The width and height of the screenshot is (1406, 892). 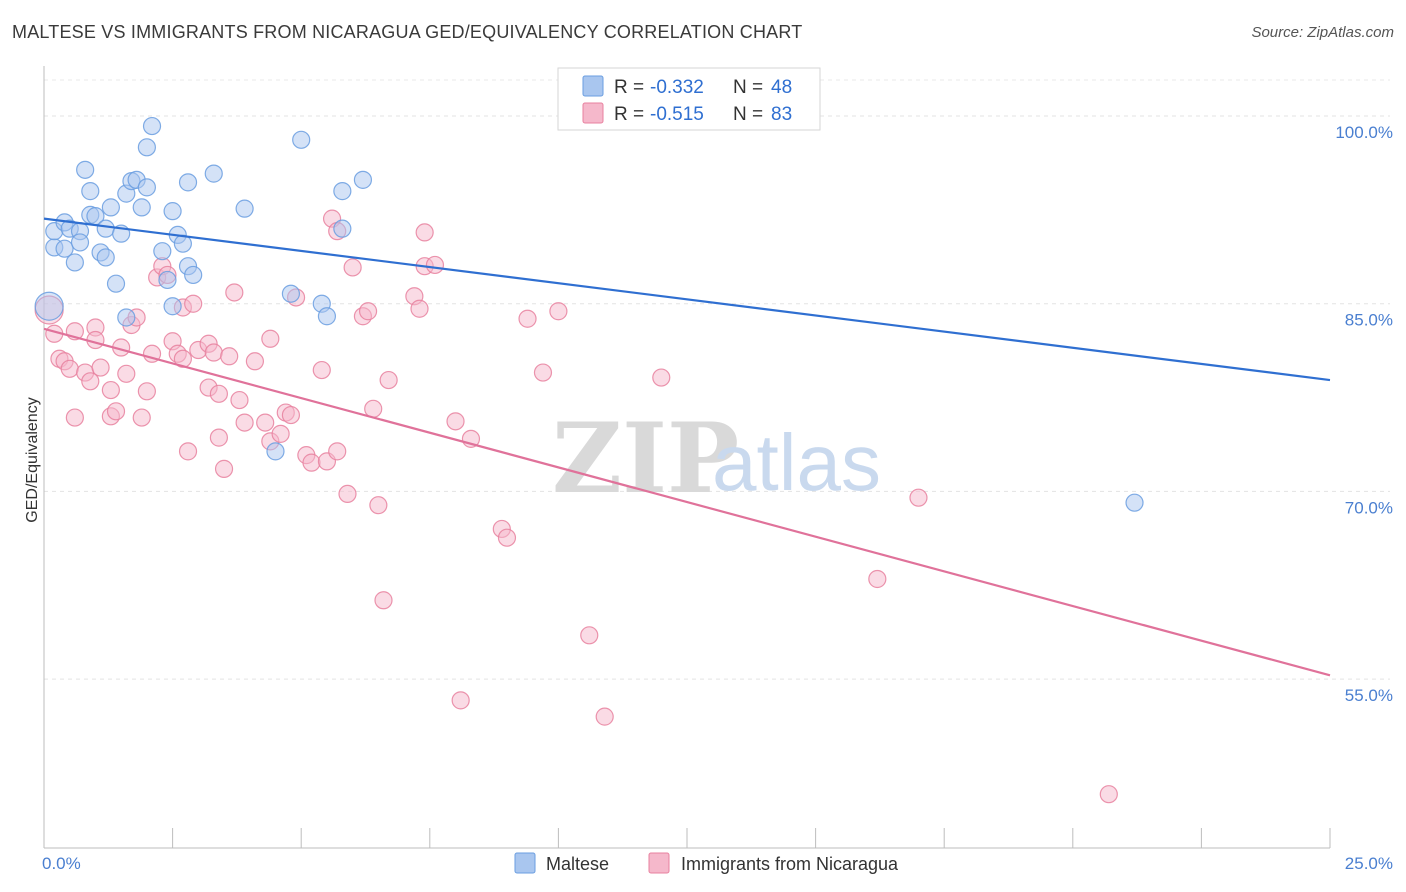 What do you see at coordinates (796, 462) in the screenshot?
I see `watermark-atlas: atlas` at bounding box center [796, 462].